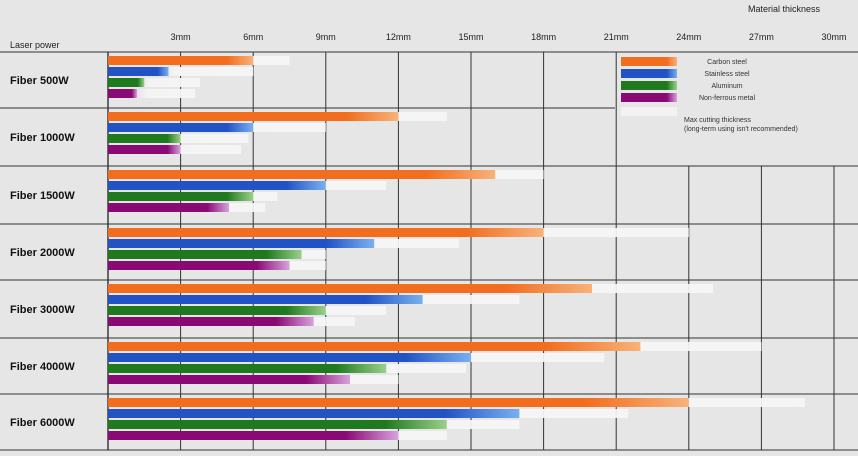  I want to click on legend-max-label: (long-term using isn't recommended), so click(741, 129).